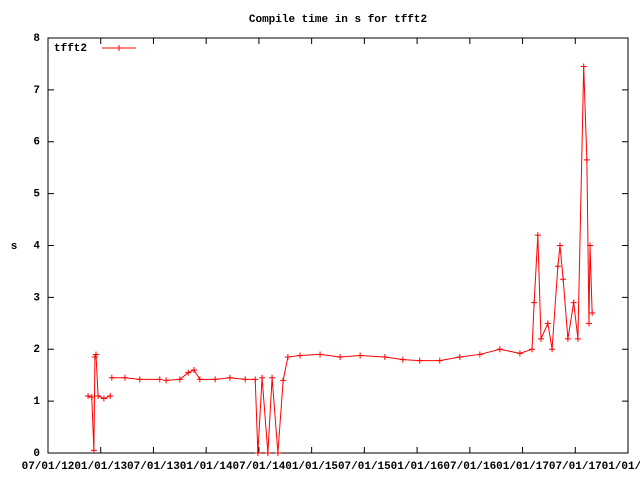  I want to click on x-tick-label: 01/01/15, so click(311, 467).